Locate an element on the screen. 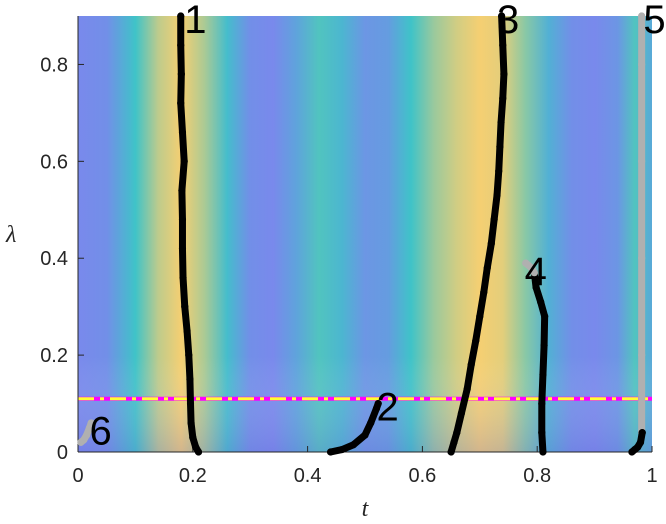  curve-label-4: 4 is located at coordinates (536, 272).